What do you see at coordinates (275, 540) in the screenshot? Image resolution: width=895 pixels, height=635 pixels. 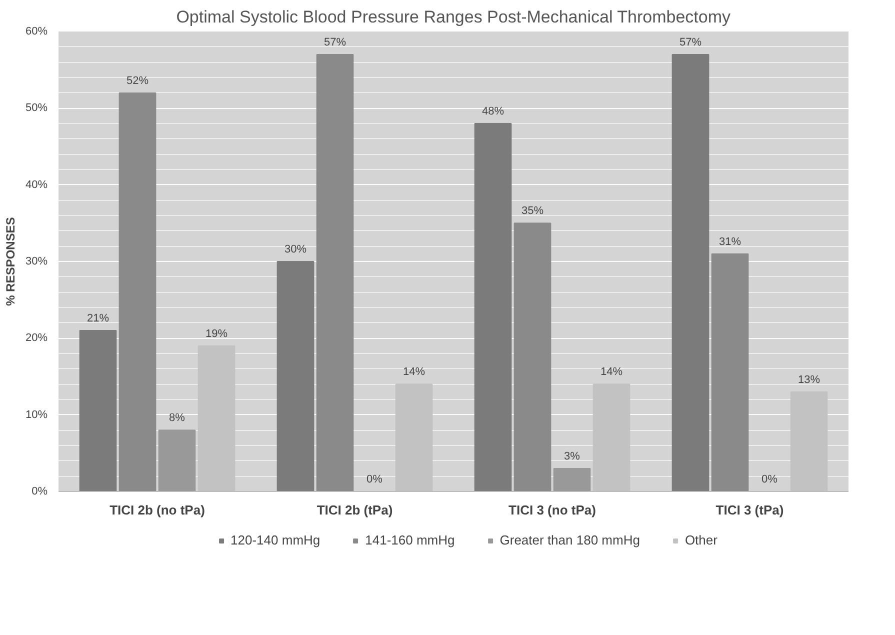 I see `legend-label: 120-140 mmHg` at bounding box center [275, 540].